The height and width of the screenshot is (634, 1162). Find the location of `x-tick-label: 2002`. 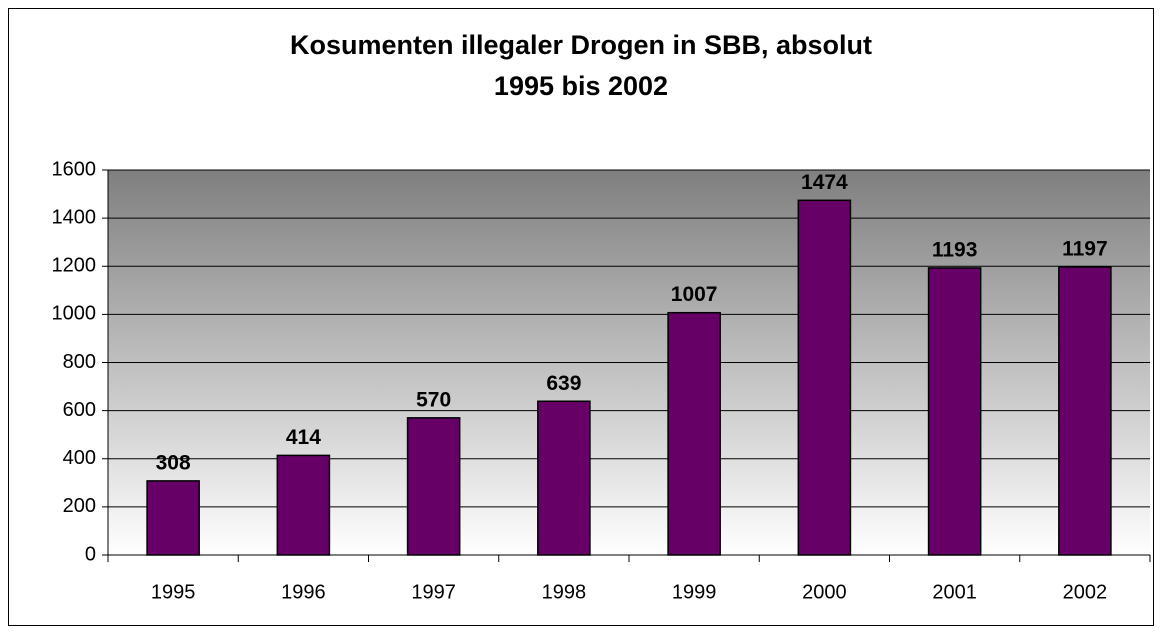

x-tick-label: 2002 is located at coordinates (1085, 592).